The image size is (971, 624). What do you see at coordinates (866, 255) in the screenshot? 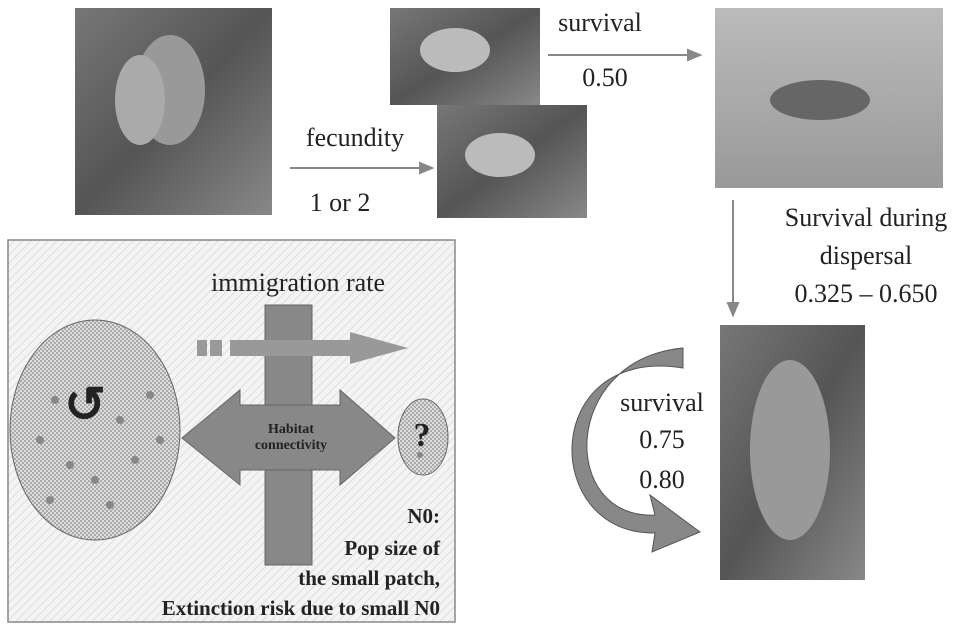
I see `label: dispersal` at bounding box center [866, 255].